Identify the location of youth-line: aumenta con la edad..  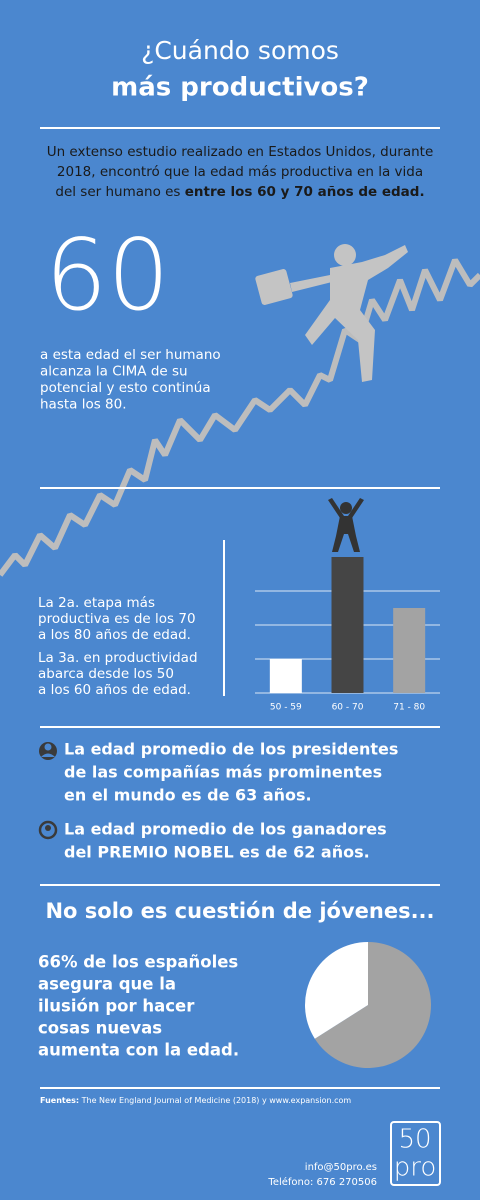
(138, 1050).